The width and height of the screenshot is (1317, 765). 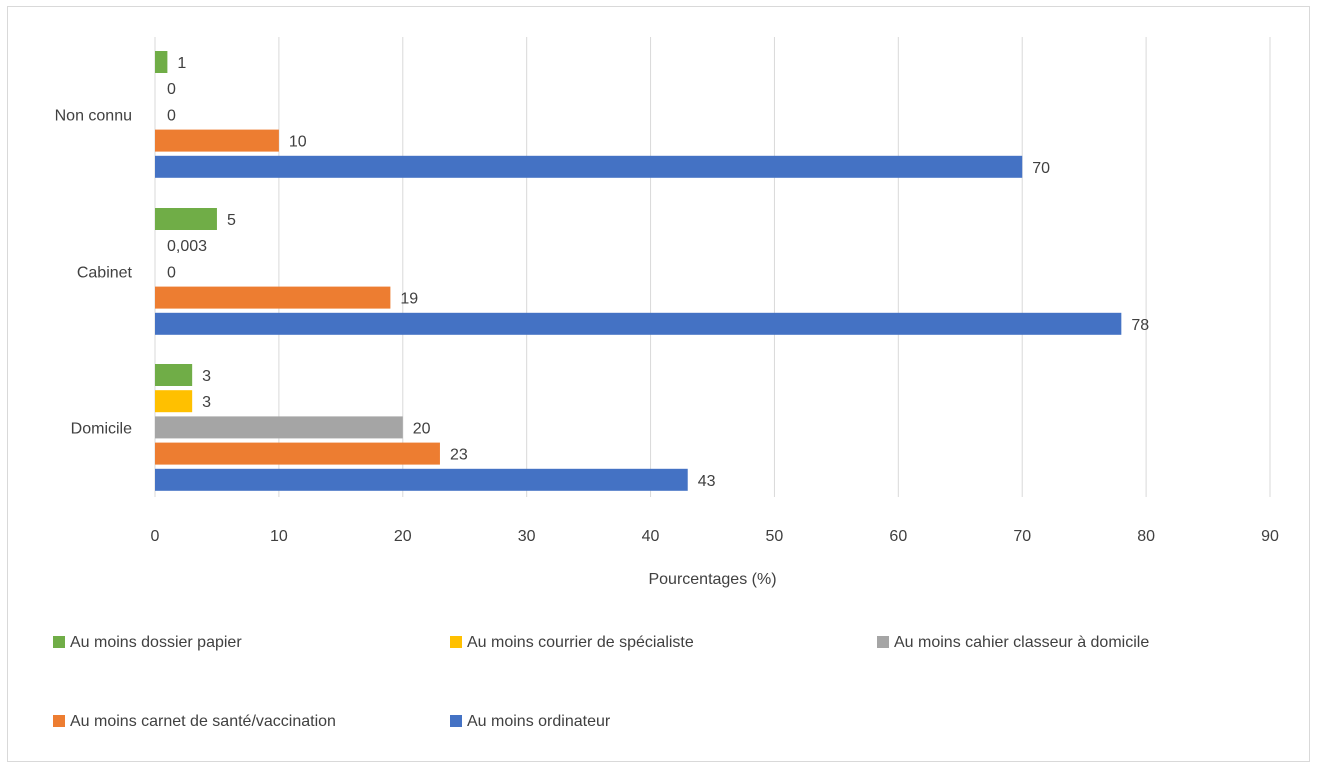 I want to click on data-label: 10, so click(x=298, y=142).